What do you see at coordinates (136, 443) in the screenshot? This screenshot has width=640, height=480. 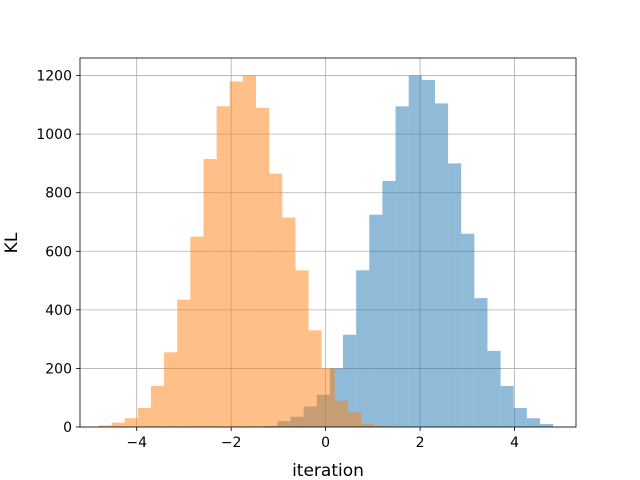 I see `x-tick-label: −4` at bounding box center [136, 443].